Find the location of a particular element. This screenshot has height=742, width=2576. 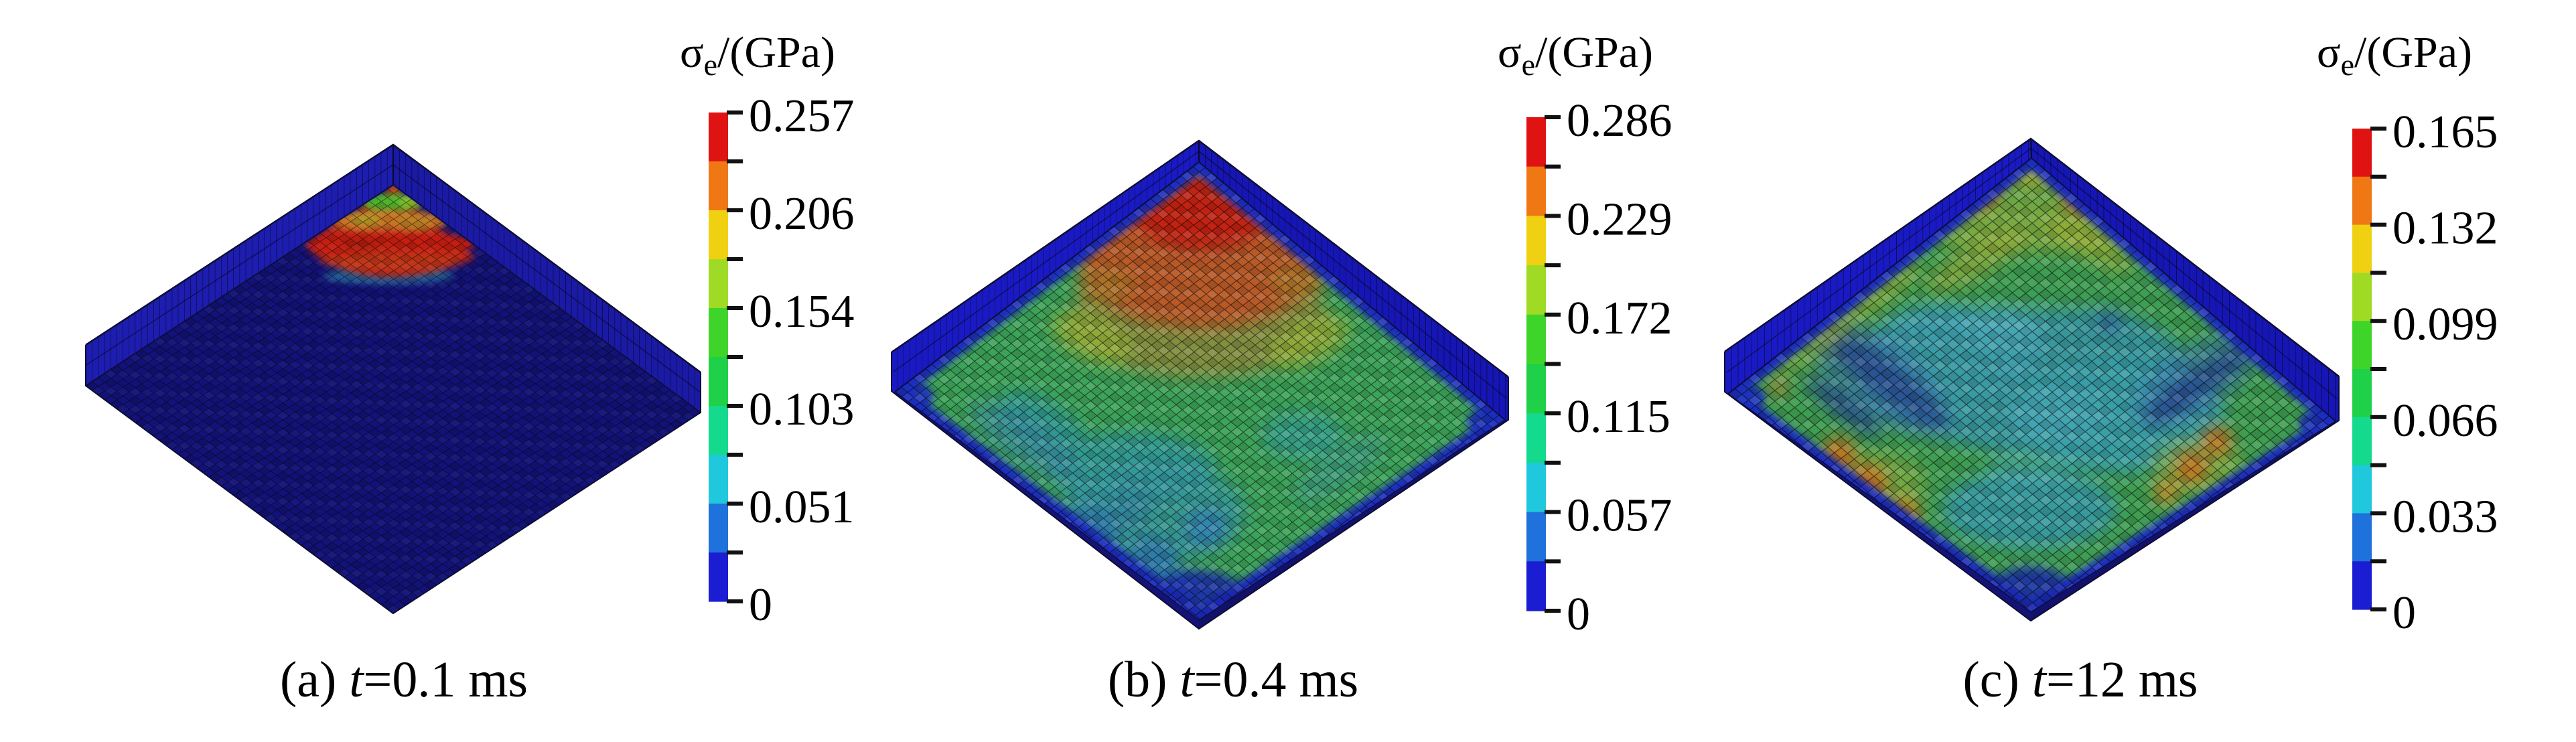

svg-text: 0.099 is located at coordinates (2445, 324).